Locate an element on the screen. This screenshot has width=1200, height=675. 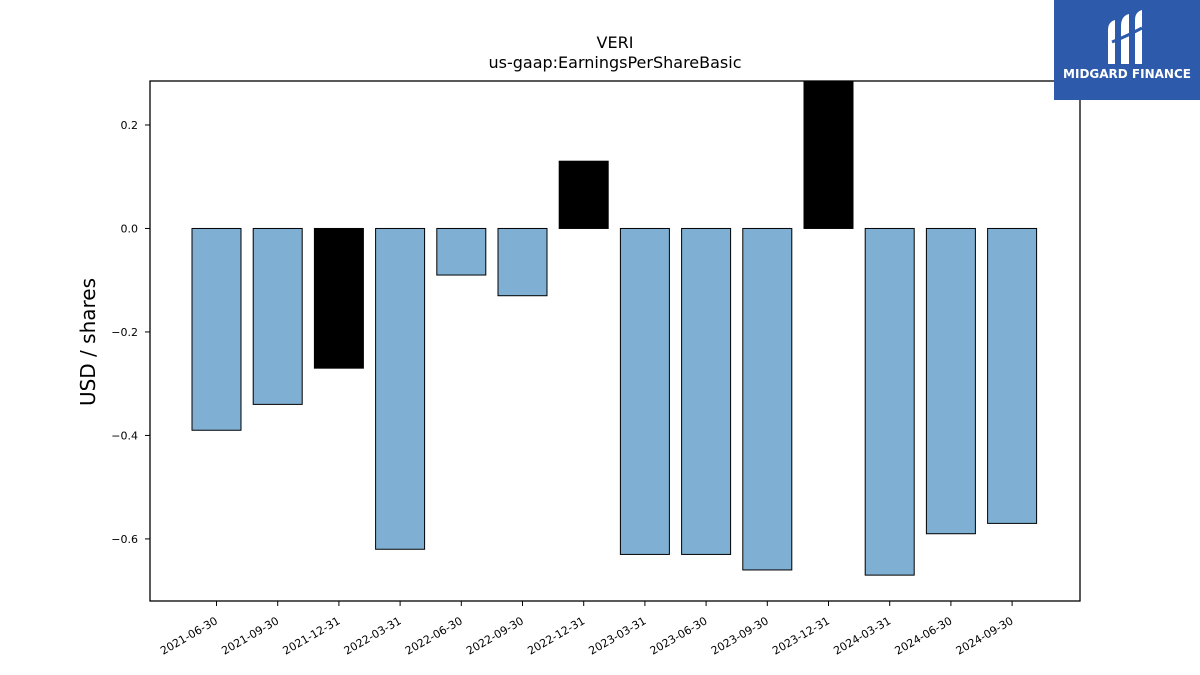
y-axis-label: USD / shares is located at coordinates (88, 342).